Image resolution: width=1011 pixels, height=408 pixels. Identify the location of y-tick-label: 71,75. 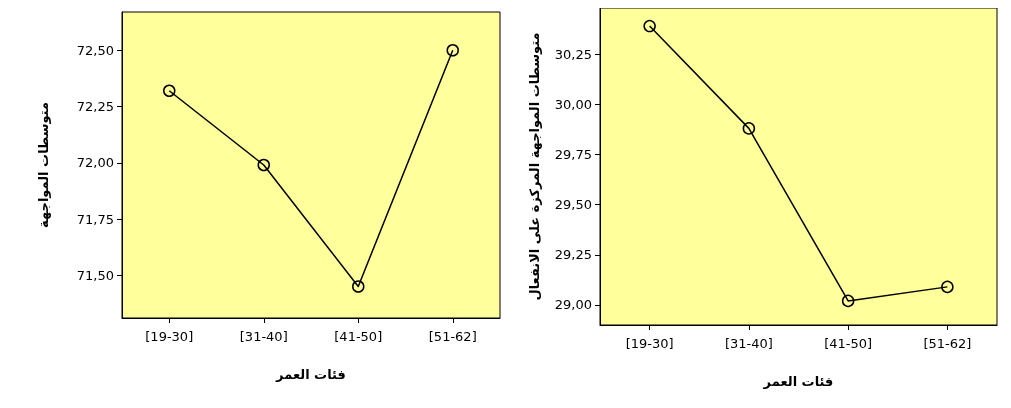
(95, 219).